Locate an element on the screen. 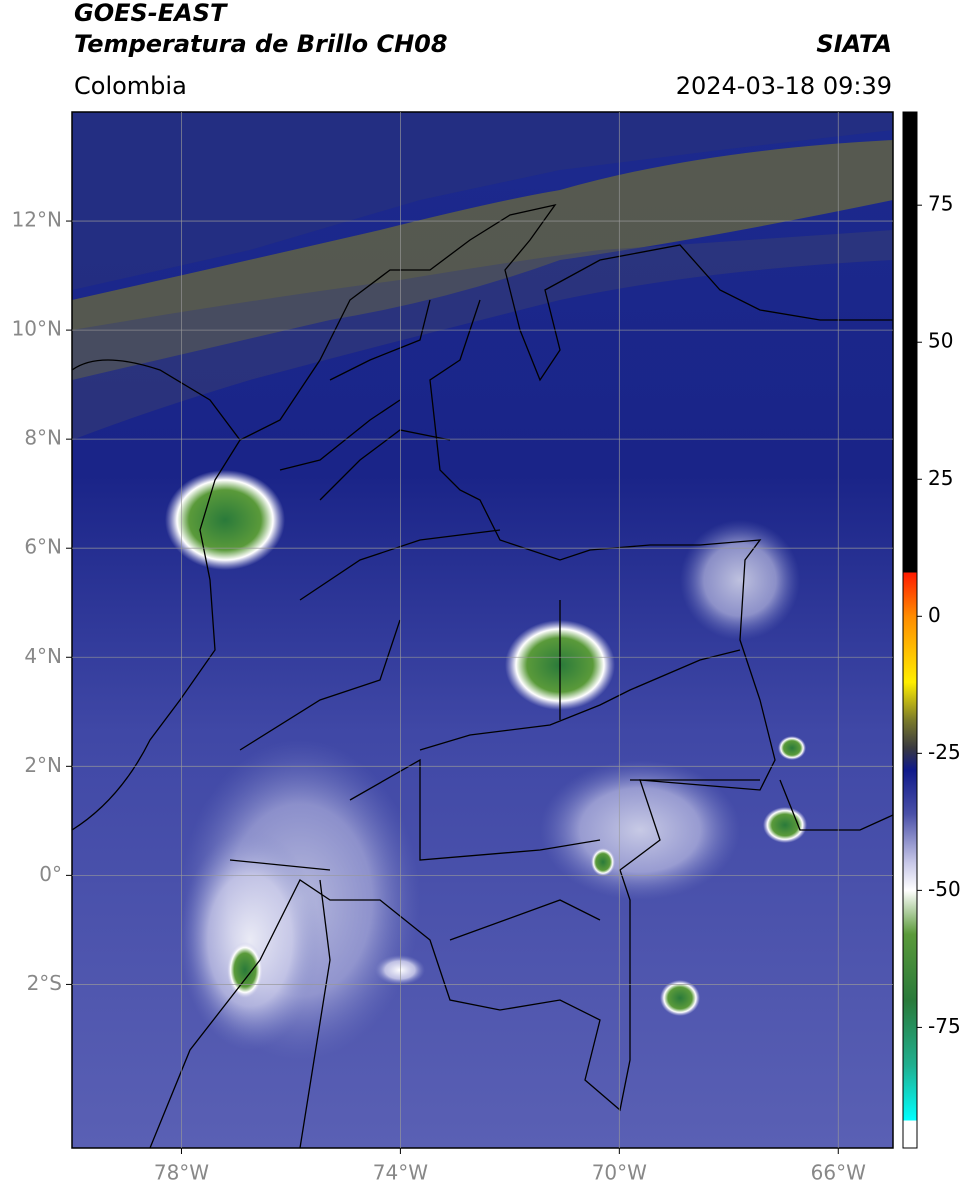 This screenshot has width=966, height=1194. title: GOES-EAST is located at coordinates (151, 13).